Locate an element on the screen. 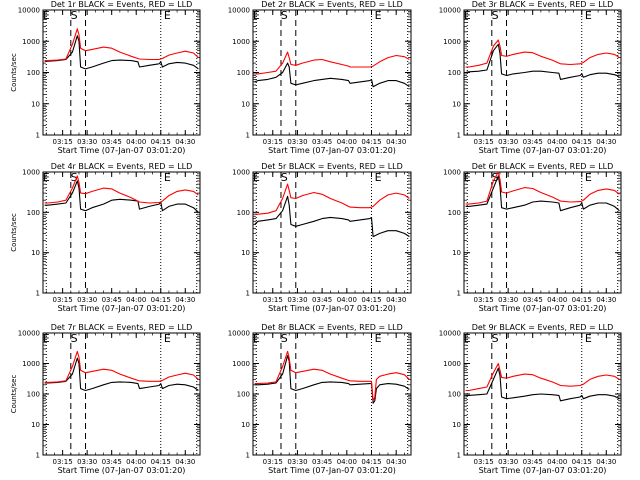  panel-title: Det 7r BLACK = Events, RED = LLD is located at coordinates (122, 327).